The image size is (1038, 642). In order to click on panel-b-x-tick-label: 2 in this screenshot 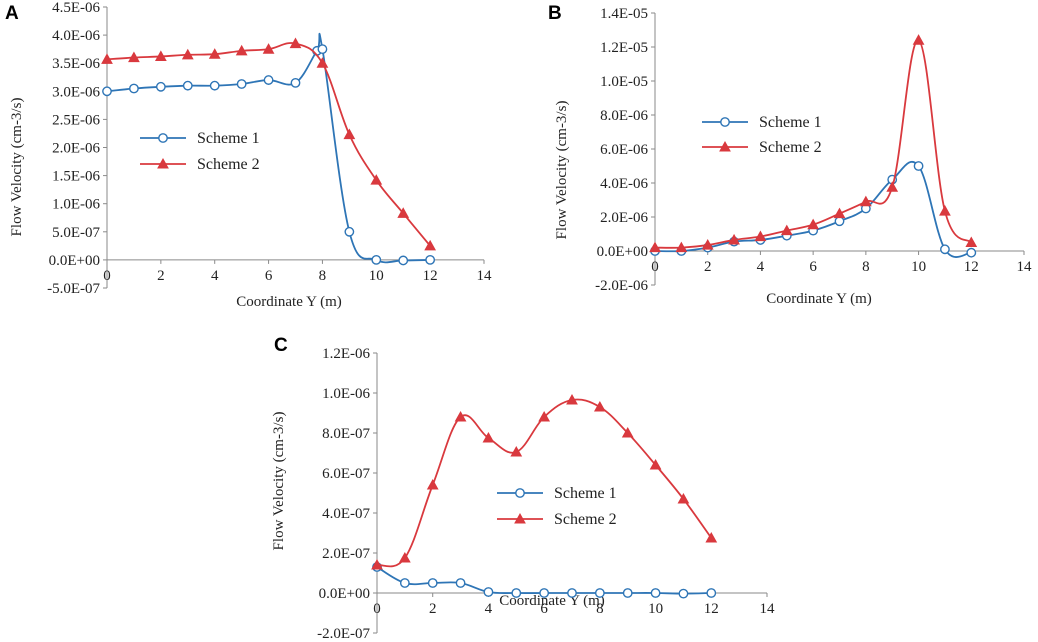, I will do `click(708, 267)`.